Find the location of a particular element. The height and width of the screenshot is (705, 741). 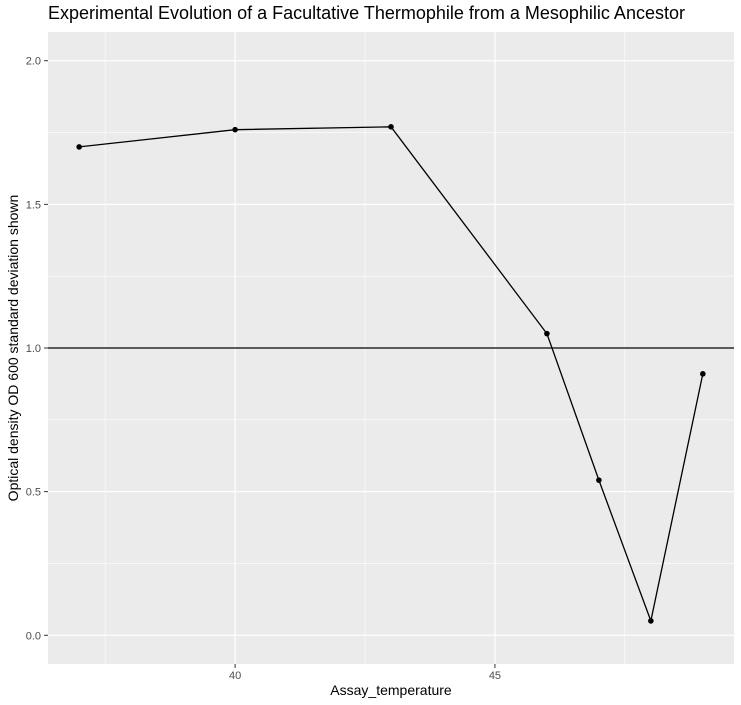

x-tick-label: 45 is located at coordinates (495, 676).